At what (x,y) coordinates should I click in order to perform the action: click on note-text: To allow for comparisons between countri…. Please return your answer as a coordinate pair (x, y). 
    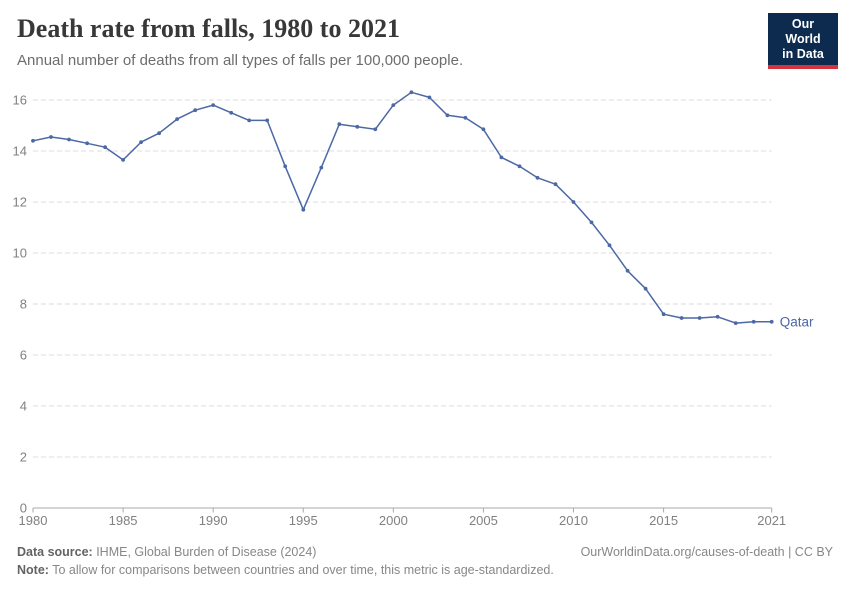
    Looking at the image, I should click on (301, 570).